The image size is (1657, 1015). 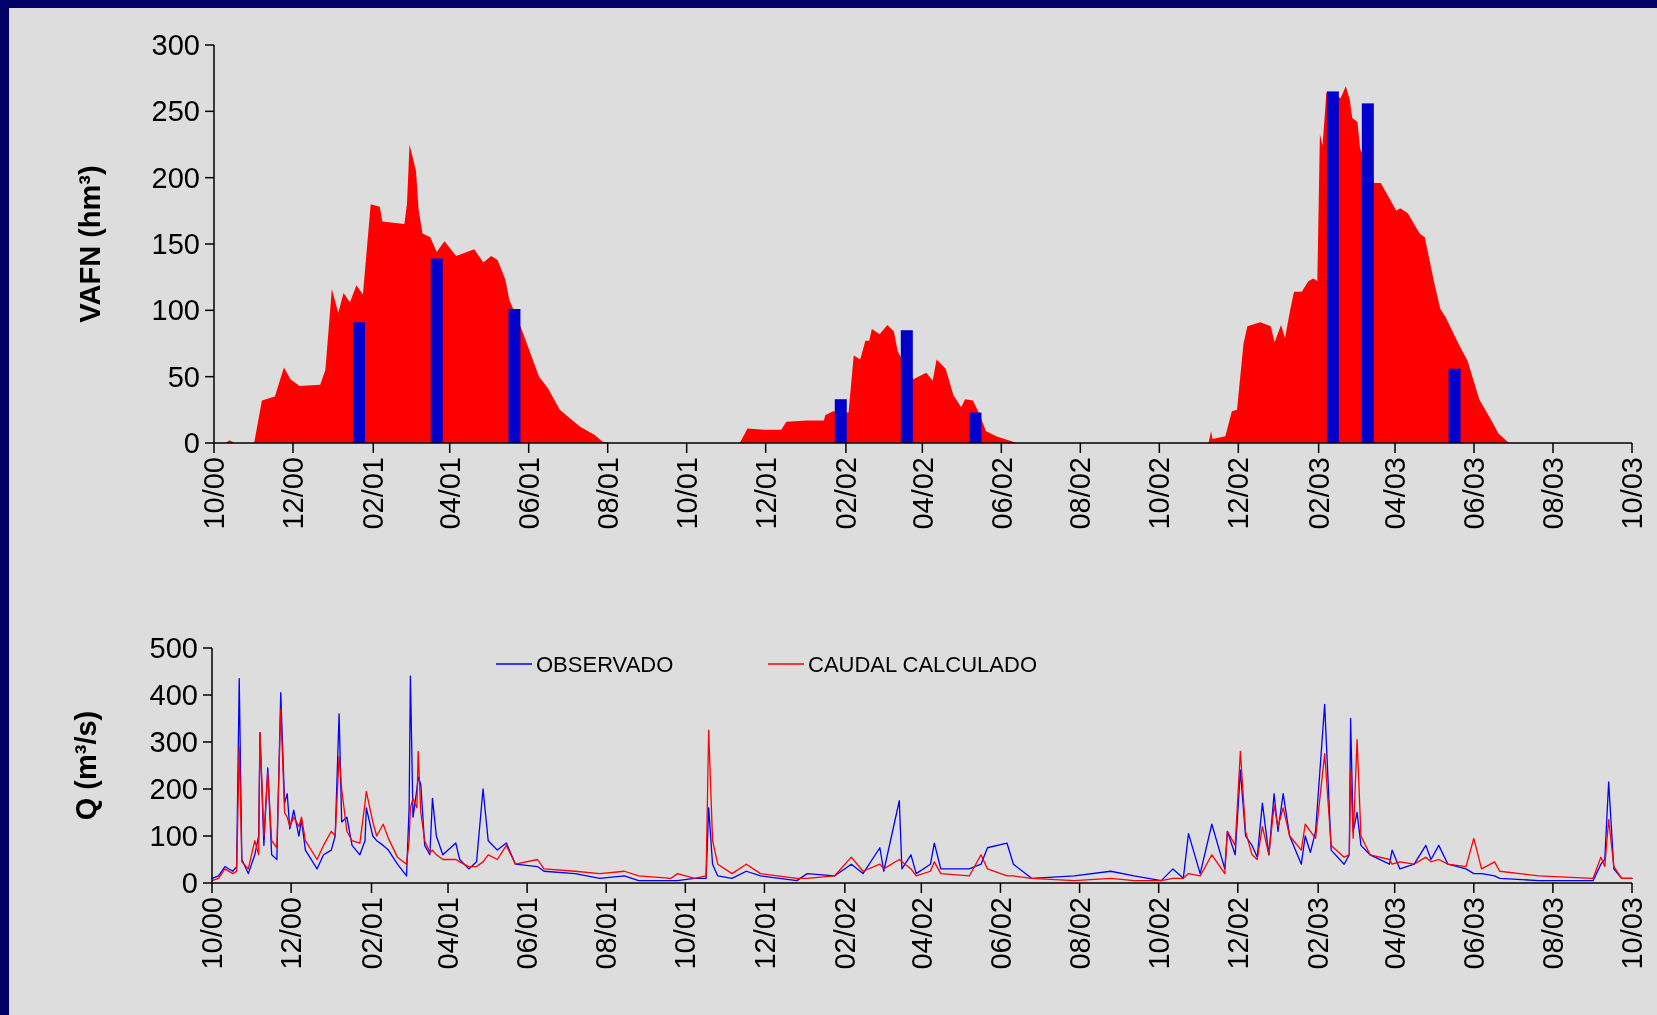 I want to click on y-tick-label: 500, so click(x=173, y=648).